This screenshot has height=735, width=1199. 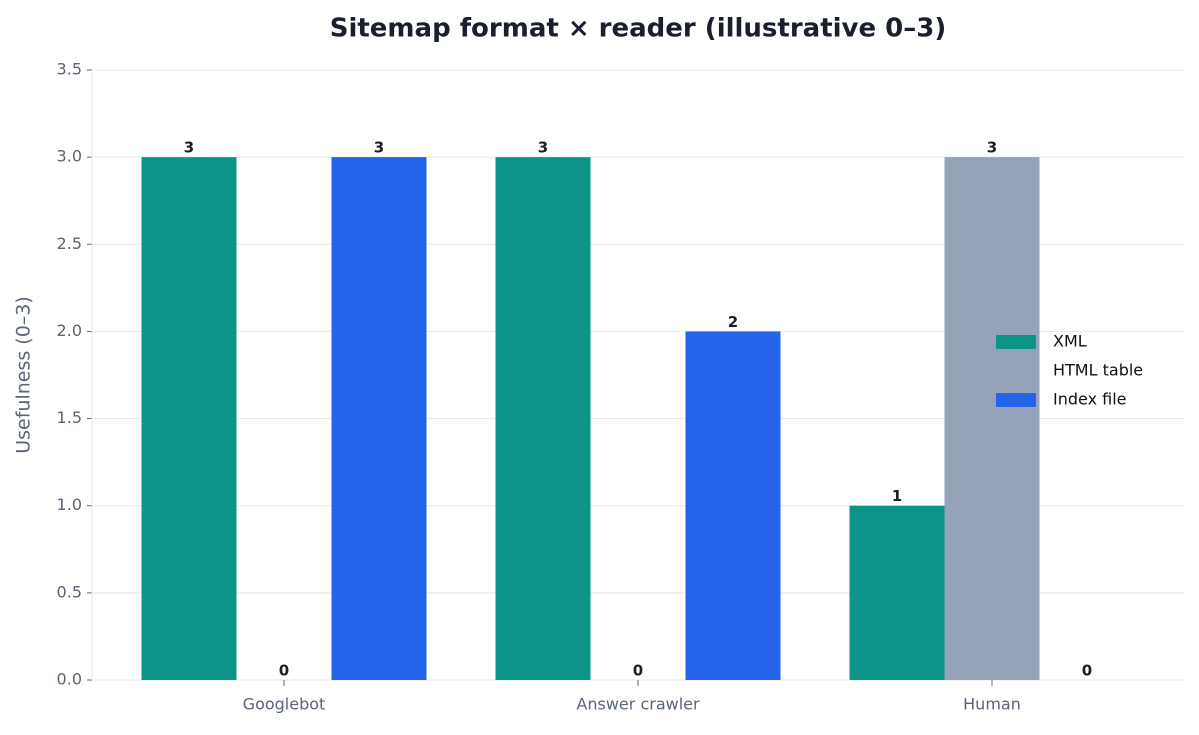 What do you see at coordinates (638, 704) in the screenshot?
I see `x-tick-label: Answer crawler` at bounding box center [638, 704].